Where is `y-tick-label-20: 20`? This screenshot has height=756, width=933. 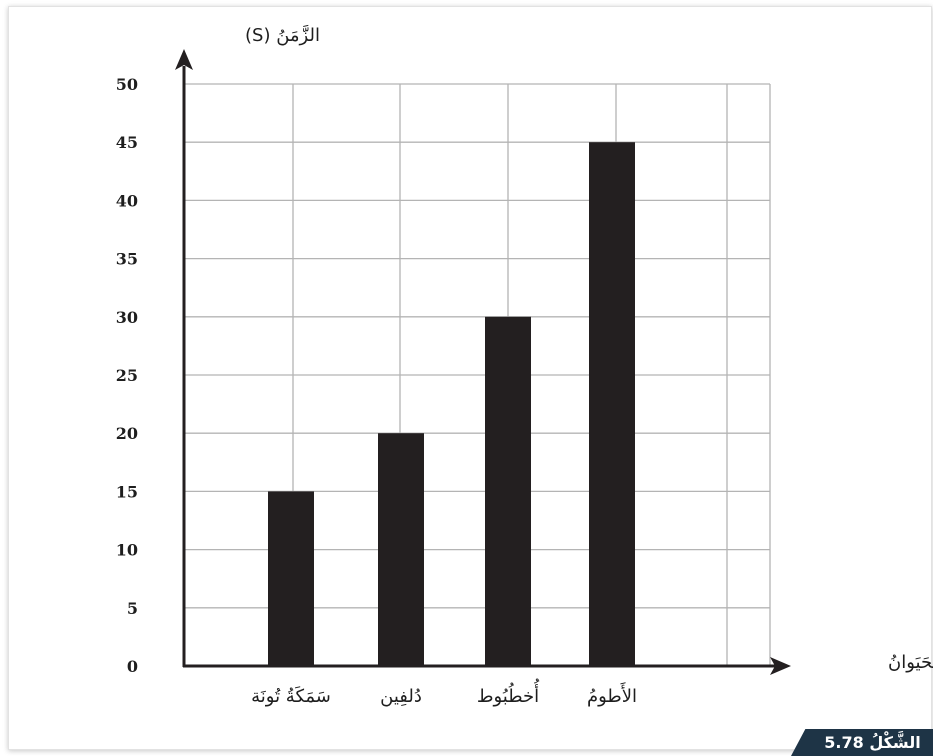
y-tick-label-20: 20 is located at coordinates (127, 433).